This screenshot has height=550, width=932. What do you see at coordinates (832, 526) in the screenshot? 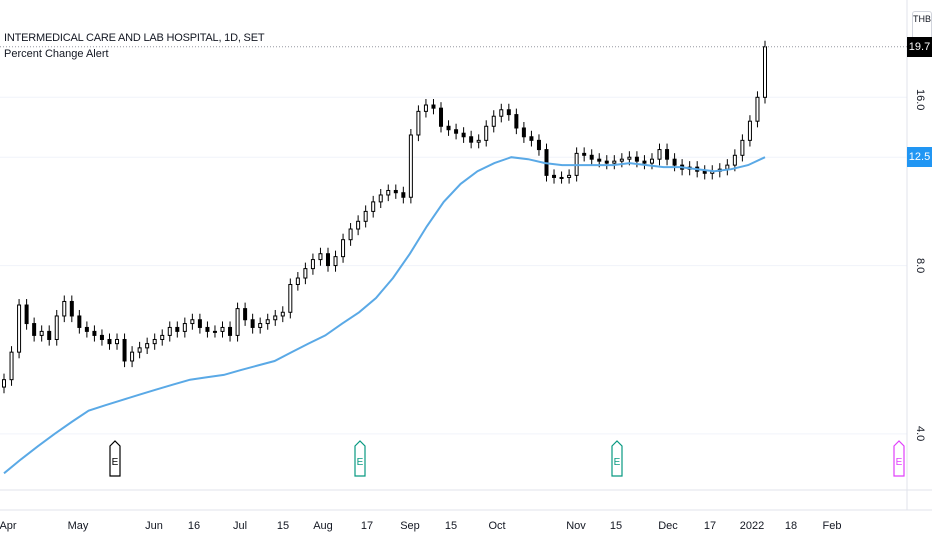
I see `x-tick-label: Feb` at bounding box center [832, 526].